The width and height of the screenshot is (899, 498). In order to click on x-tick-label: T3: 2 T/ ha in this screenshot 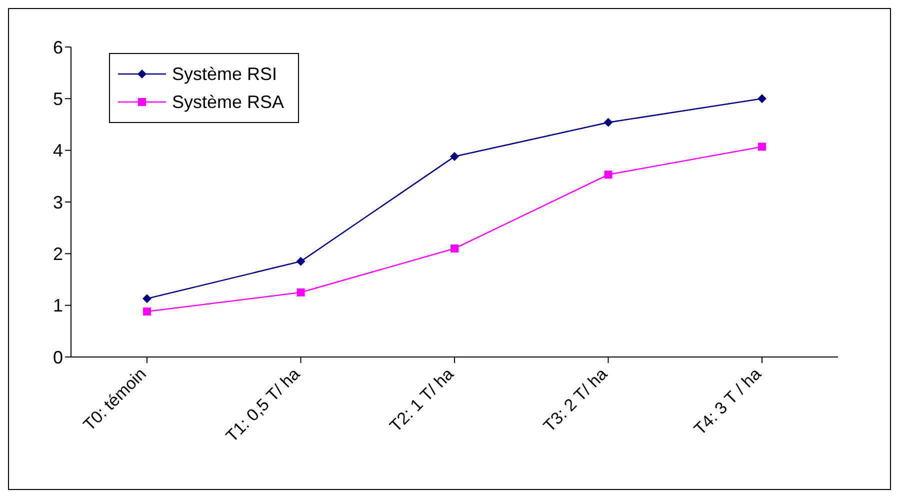, I will do `click(576, 400)`.